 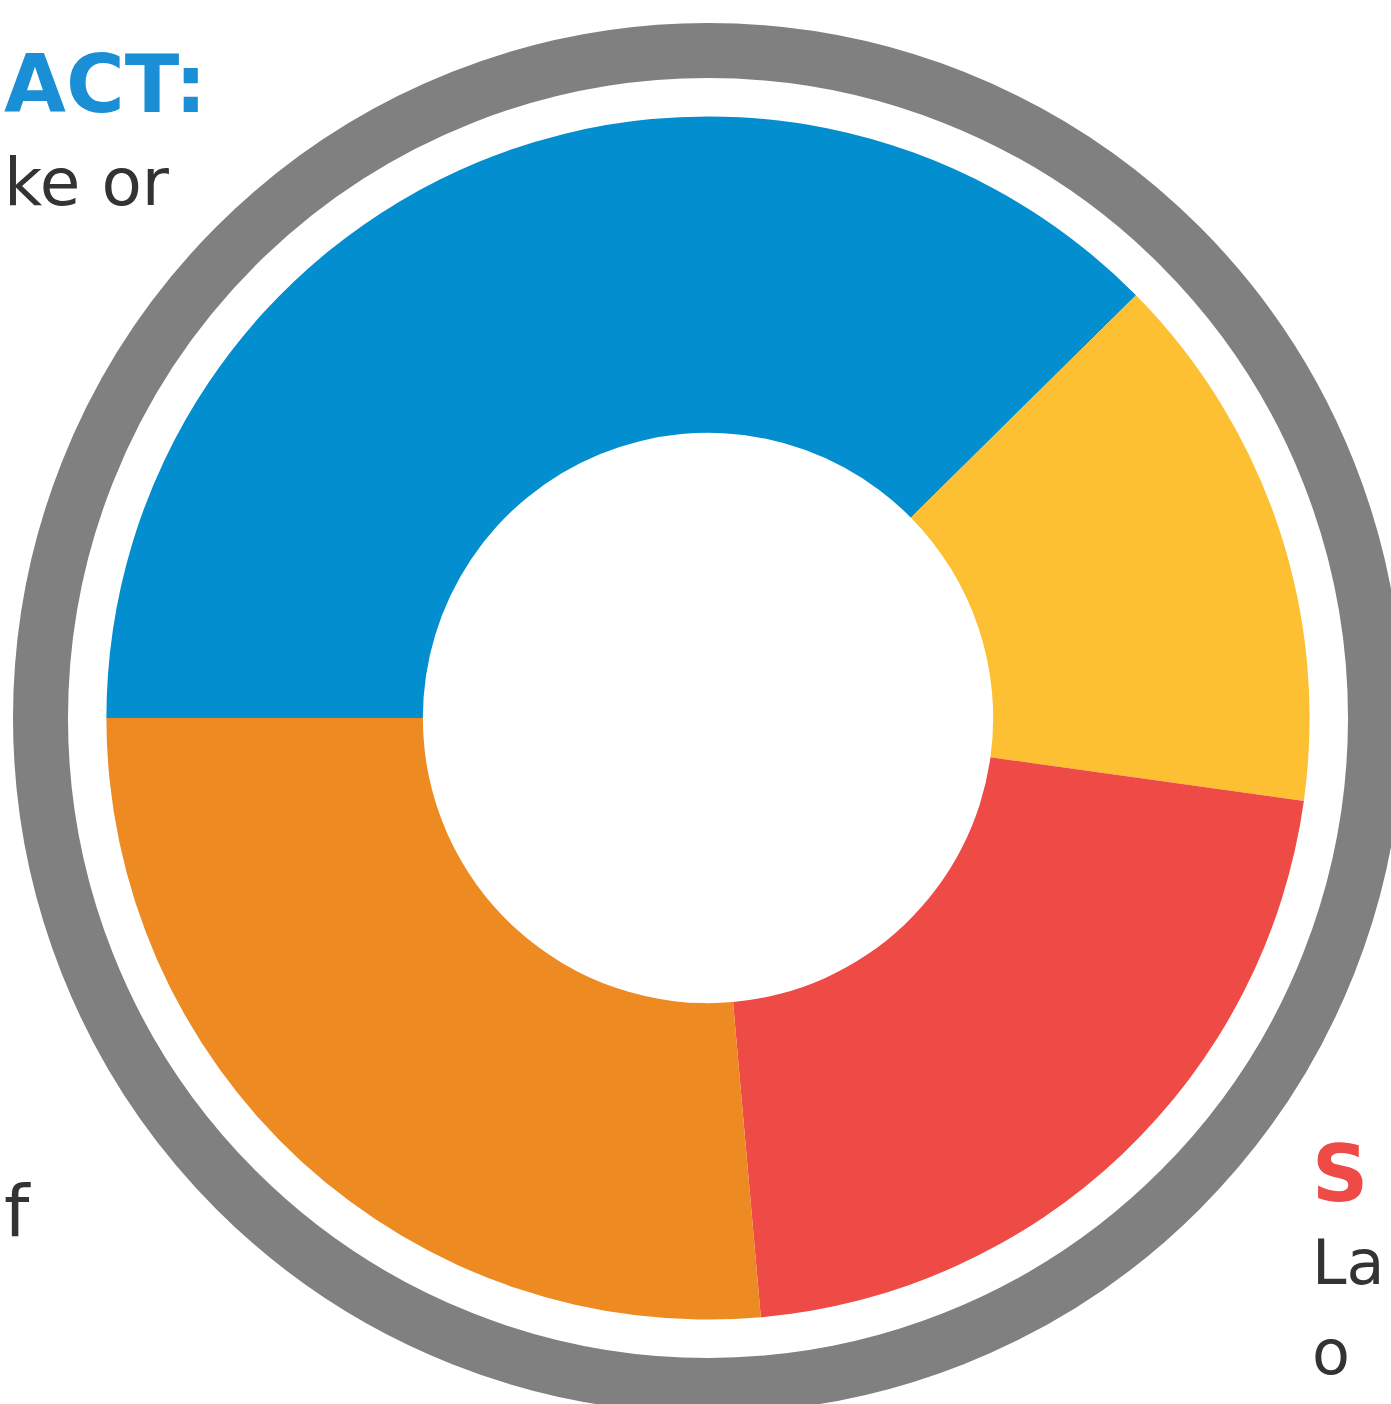 What do you see at coordinates (17, 1211) in the screenshot?
I see `text: f` at bounding box center [17, 1211].